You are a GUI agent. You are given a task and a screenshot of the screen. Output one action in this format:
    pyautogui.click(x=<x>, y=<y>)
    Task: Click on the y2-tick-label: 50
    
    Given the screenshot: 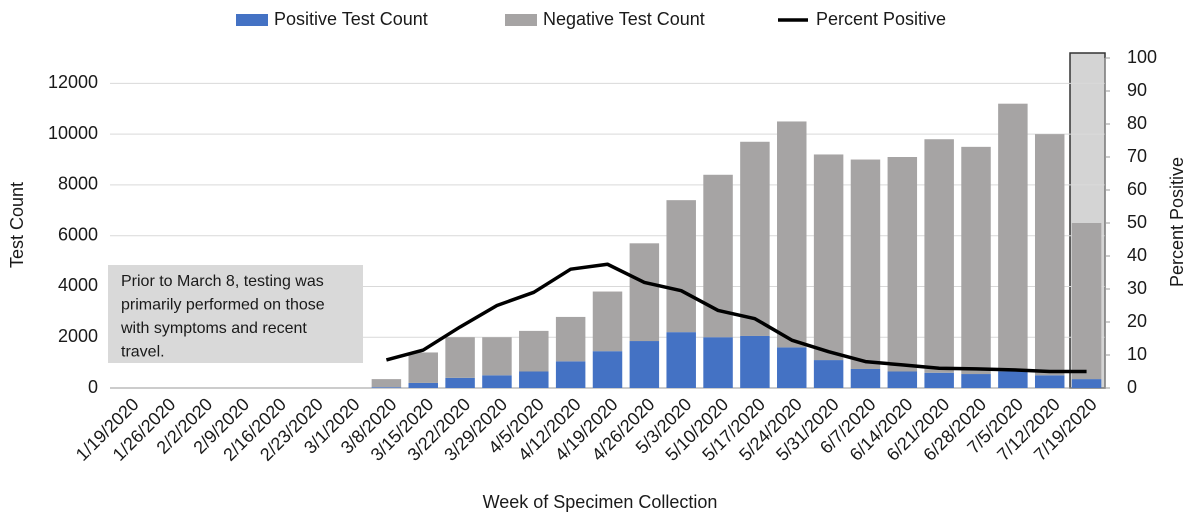 What is the action you would take?
    pyautogui.click(x=1137, y=222)
    